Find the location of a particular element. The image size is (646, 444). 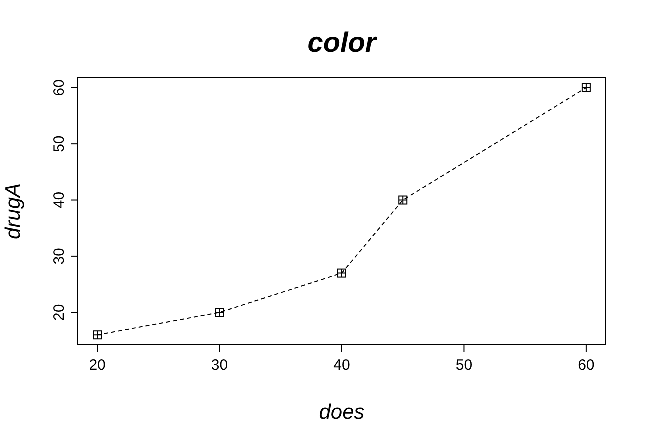

y-tick-label: 20 is located at coordinates (59, 312).